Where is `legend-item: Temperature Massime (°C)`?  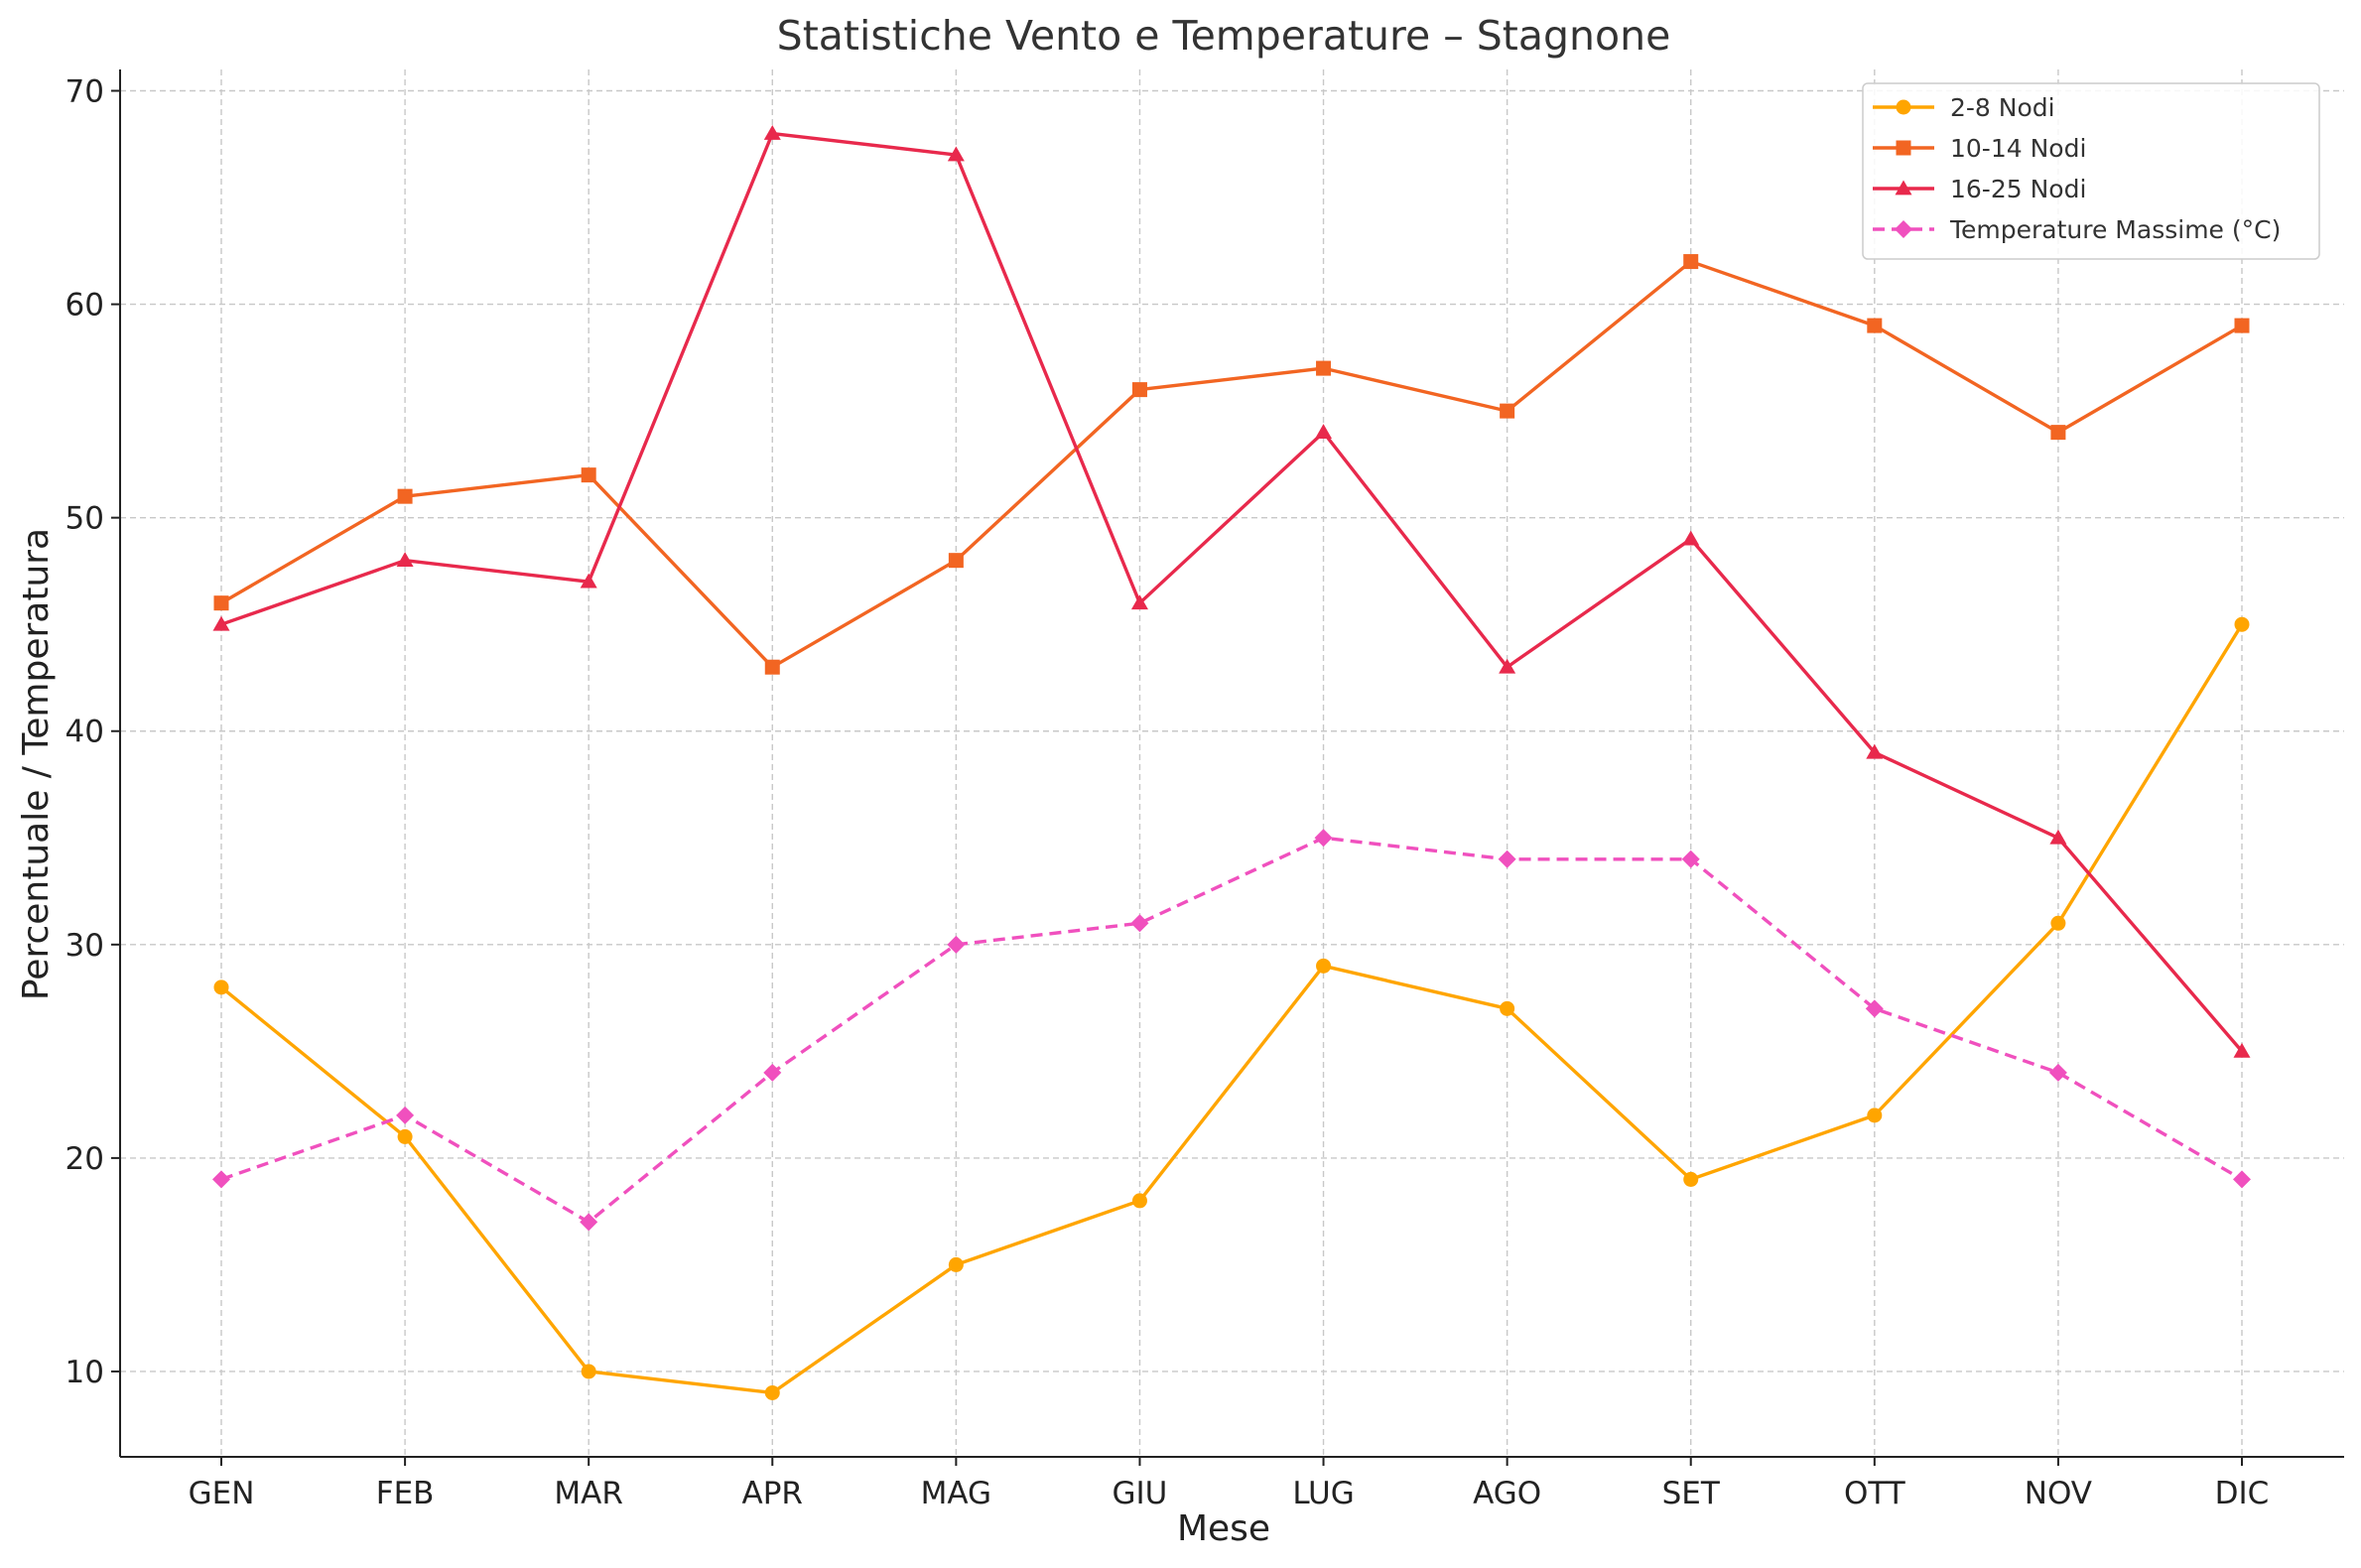
legend-item: Temperature Massime (°C) is located at coordinates (2077, 229).